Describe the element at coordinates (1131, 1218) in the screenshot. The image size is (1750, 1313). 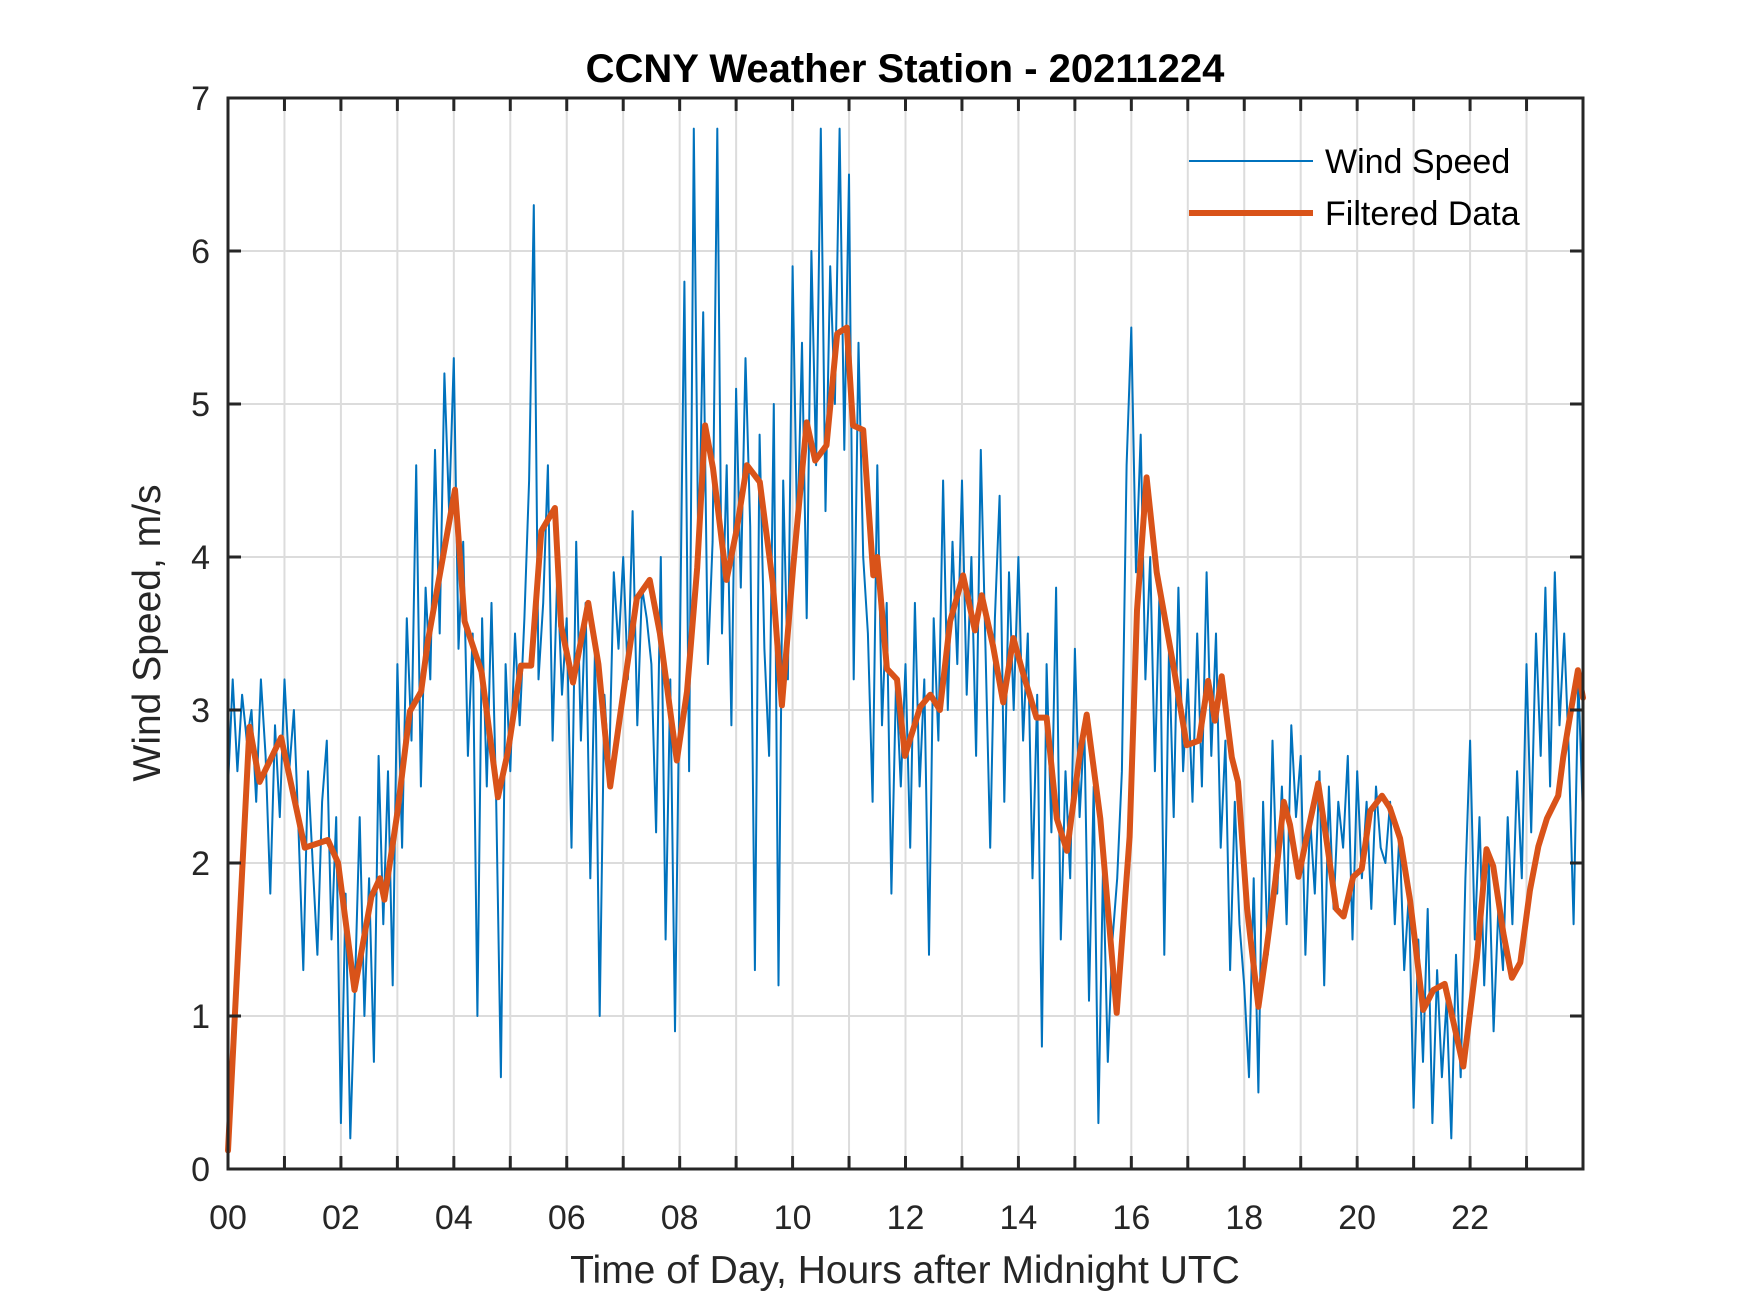
I see `x-tick-label: 16` at that location.